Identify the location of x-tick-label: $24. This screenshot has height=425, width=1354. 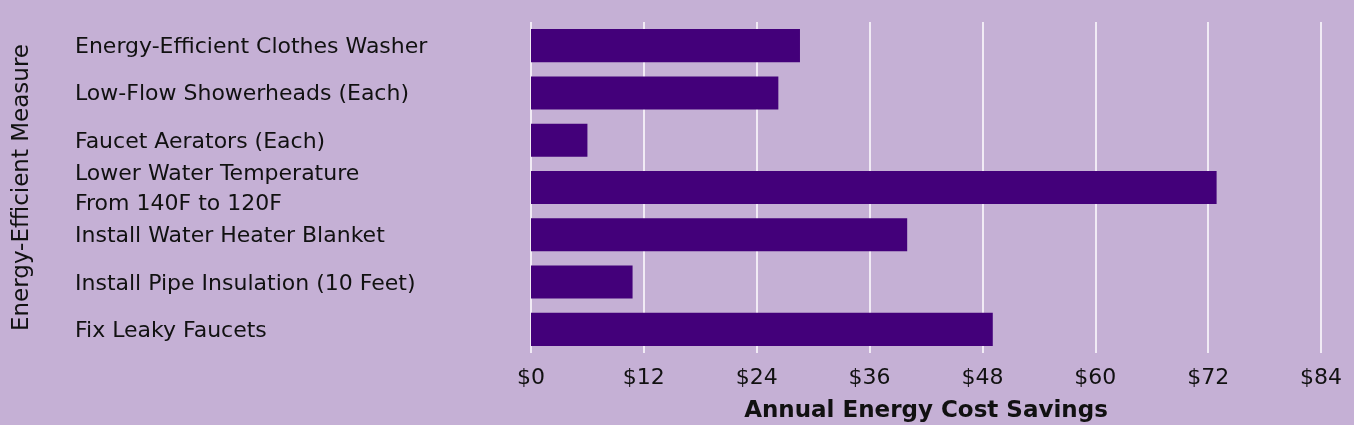
(756, 376).